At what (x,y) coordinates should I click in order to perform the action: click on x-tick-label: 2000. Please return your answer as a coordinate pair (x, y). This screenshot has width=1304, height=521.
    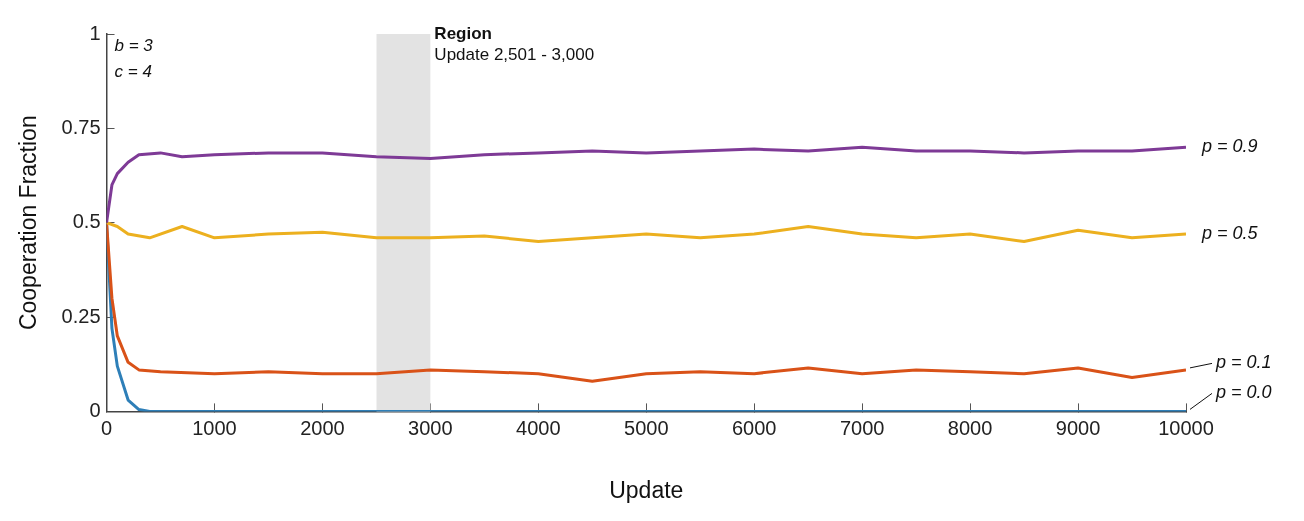
    Looking at the image, I should click on (322, 427).